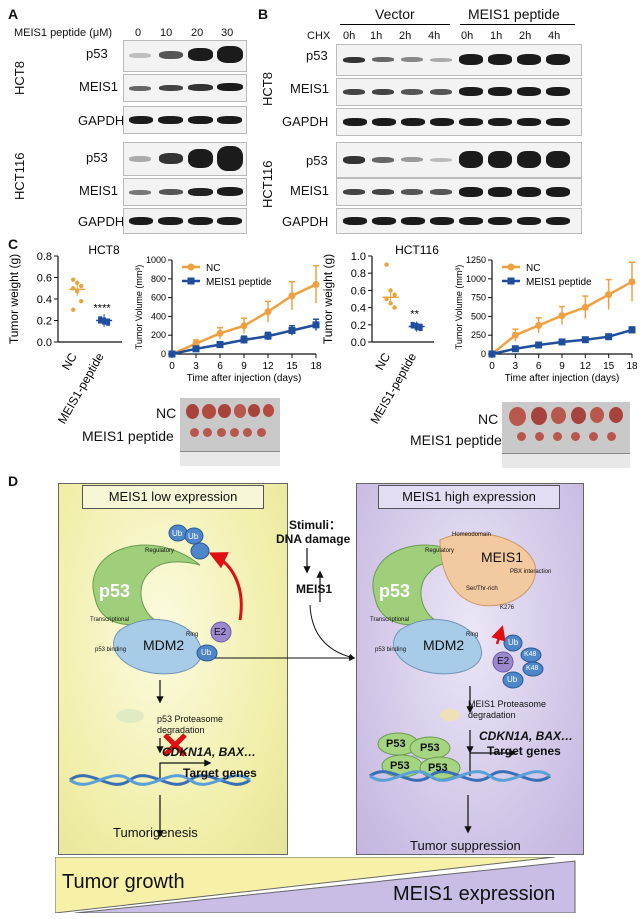 Image resolution: width=643 pixels, height=919 pixels. Describe the element at coordinates (158, 279) in the screenshot. I see `y-tick-label: 800` at that location.